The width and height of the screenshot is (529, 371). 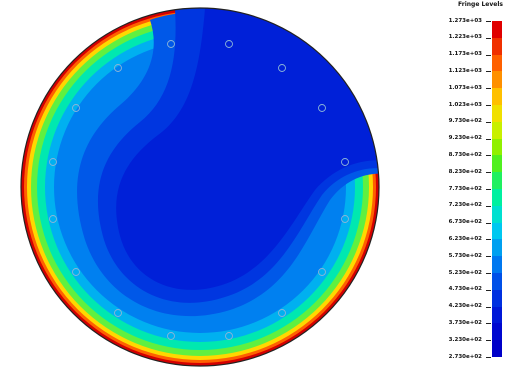 What do you see at coordinates (465, 238) in the screenshot?
I see `legend-level-label: 6.230e+02` at bounding box center [465, 238].